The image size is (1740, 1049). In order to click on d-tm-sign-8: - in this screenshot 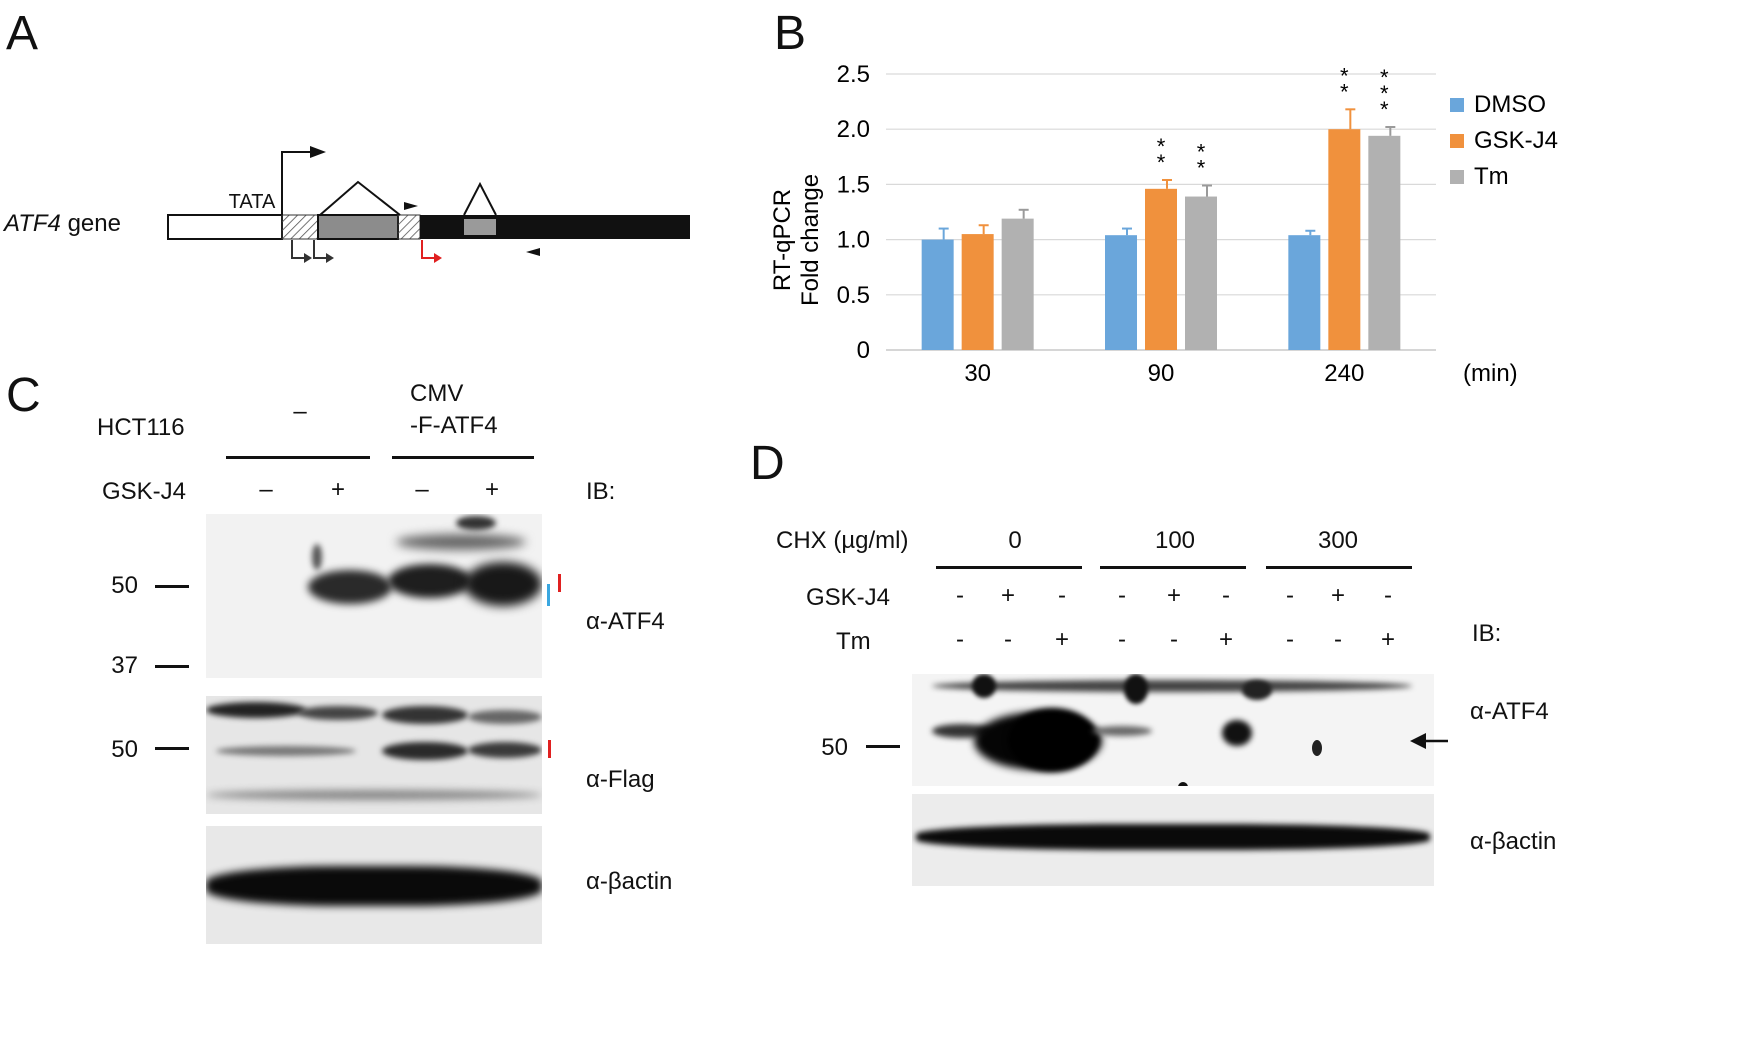, I will do `click(1338, 639)`.